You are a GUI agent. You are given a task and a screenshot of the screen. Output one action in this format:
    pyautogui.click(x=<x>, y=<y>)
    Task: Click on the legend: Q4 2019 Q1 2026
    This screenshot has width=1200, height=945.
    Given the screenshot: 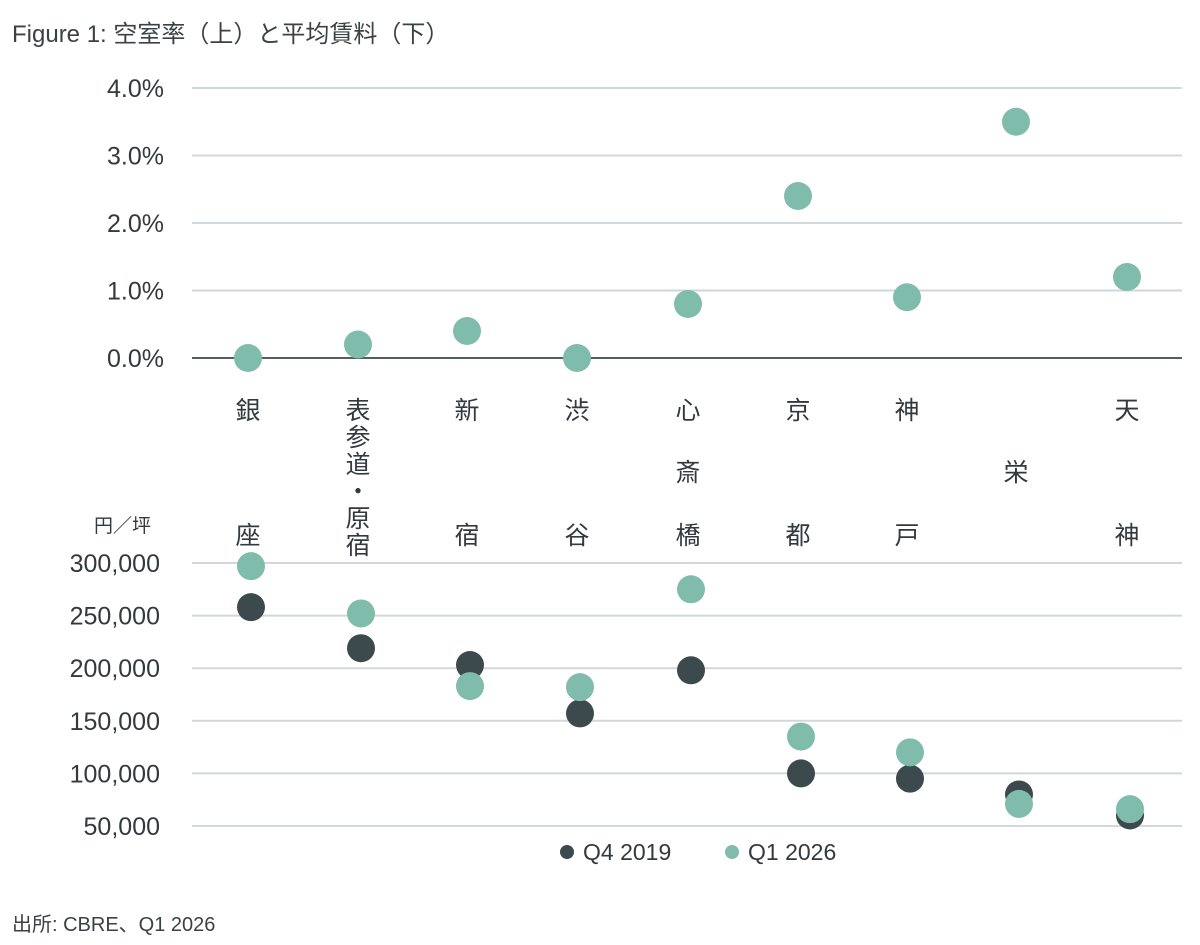 What is the action you would take?
    pyautogui.click(x=698, y=852)
    